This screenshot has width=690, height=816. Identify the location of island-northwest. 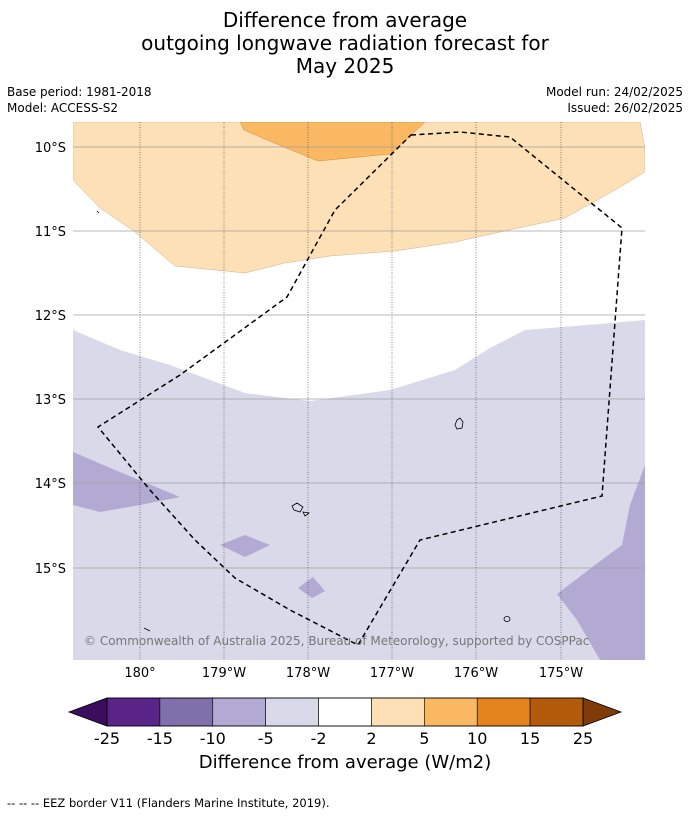
(98, 212).